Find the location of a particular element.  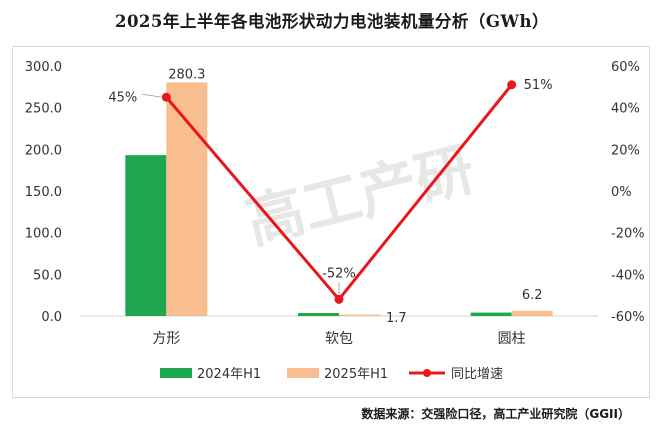

bar-value-label: 280.3 is located at coordinates (186, 74).